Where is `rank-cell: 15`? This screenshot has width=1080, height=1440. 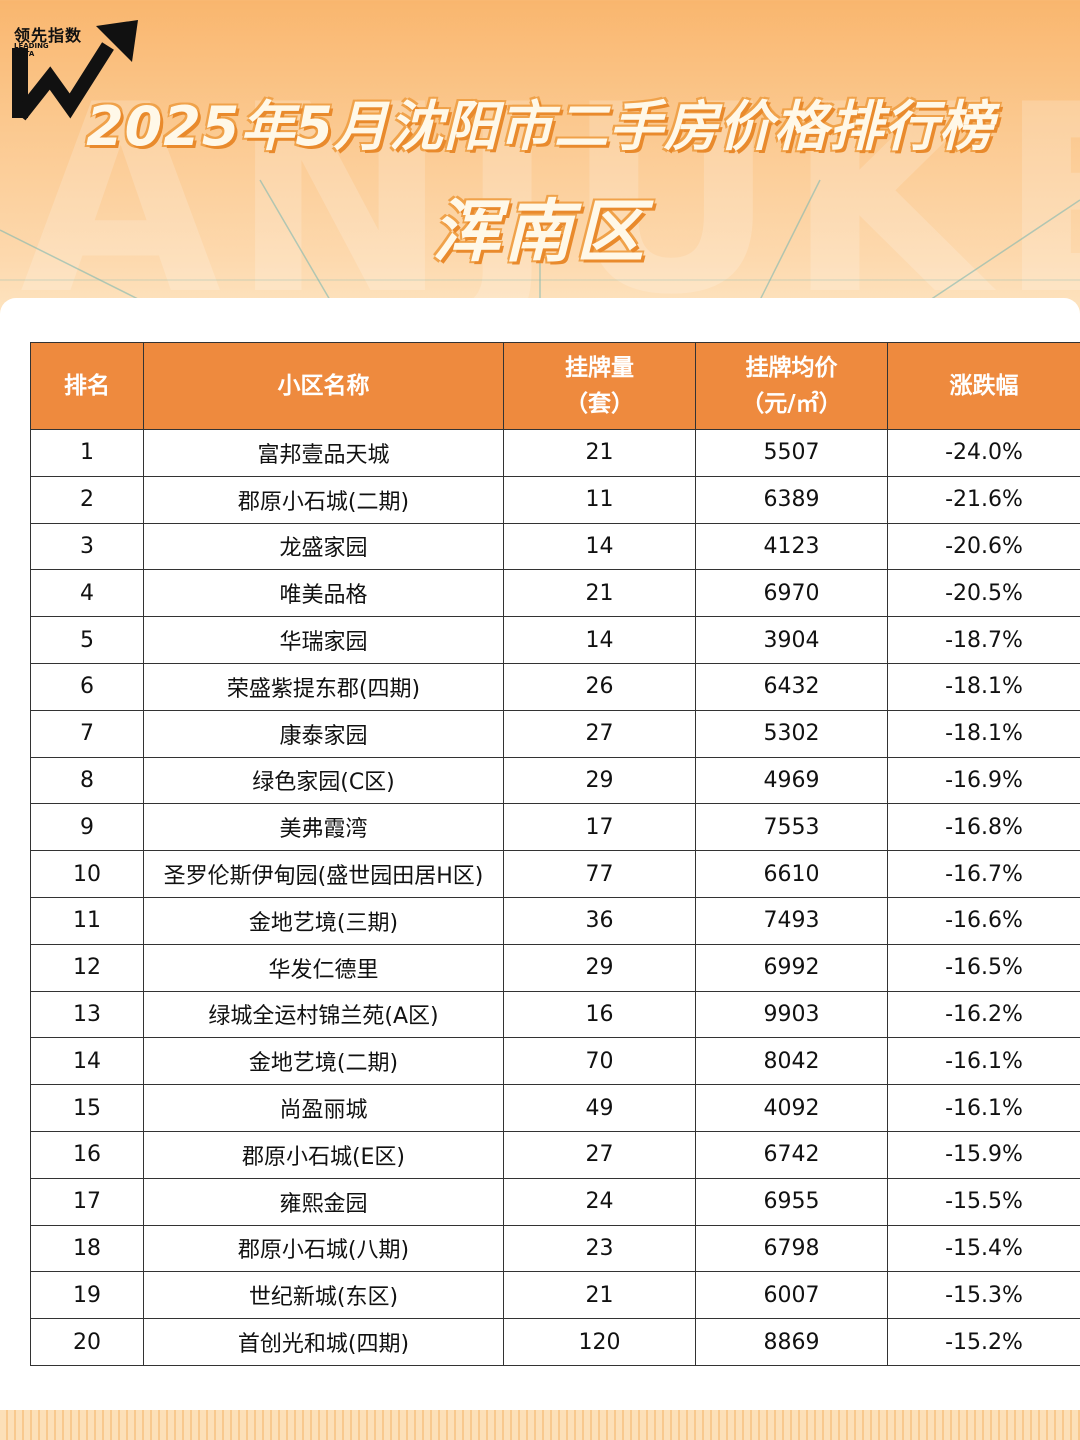 rank-cell: 15 is located at coordinates (87, 1108).